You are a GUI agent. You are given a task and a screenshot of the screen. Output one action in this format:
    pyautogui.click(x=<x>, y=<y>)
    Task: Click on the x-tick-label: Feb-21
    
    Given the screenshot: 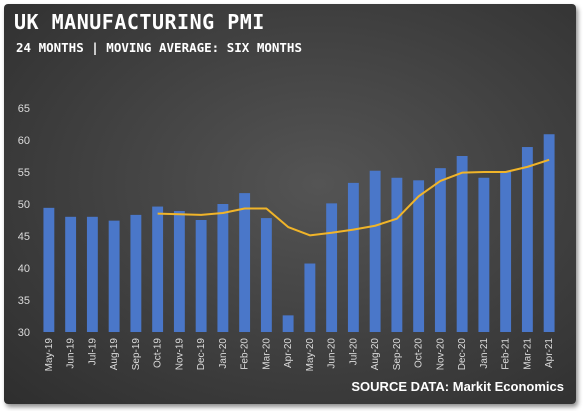 What is the action you would take?
    pyautogui.click(x=506, y=354)
    